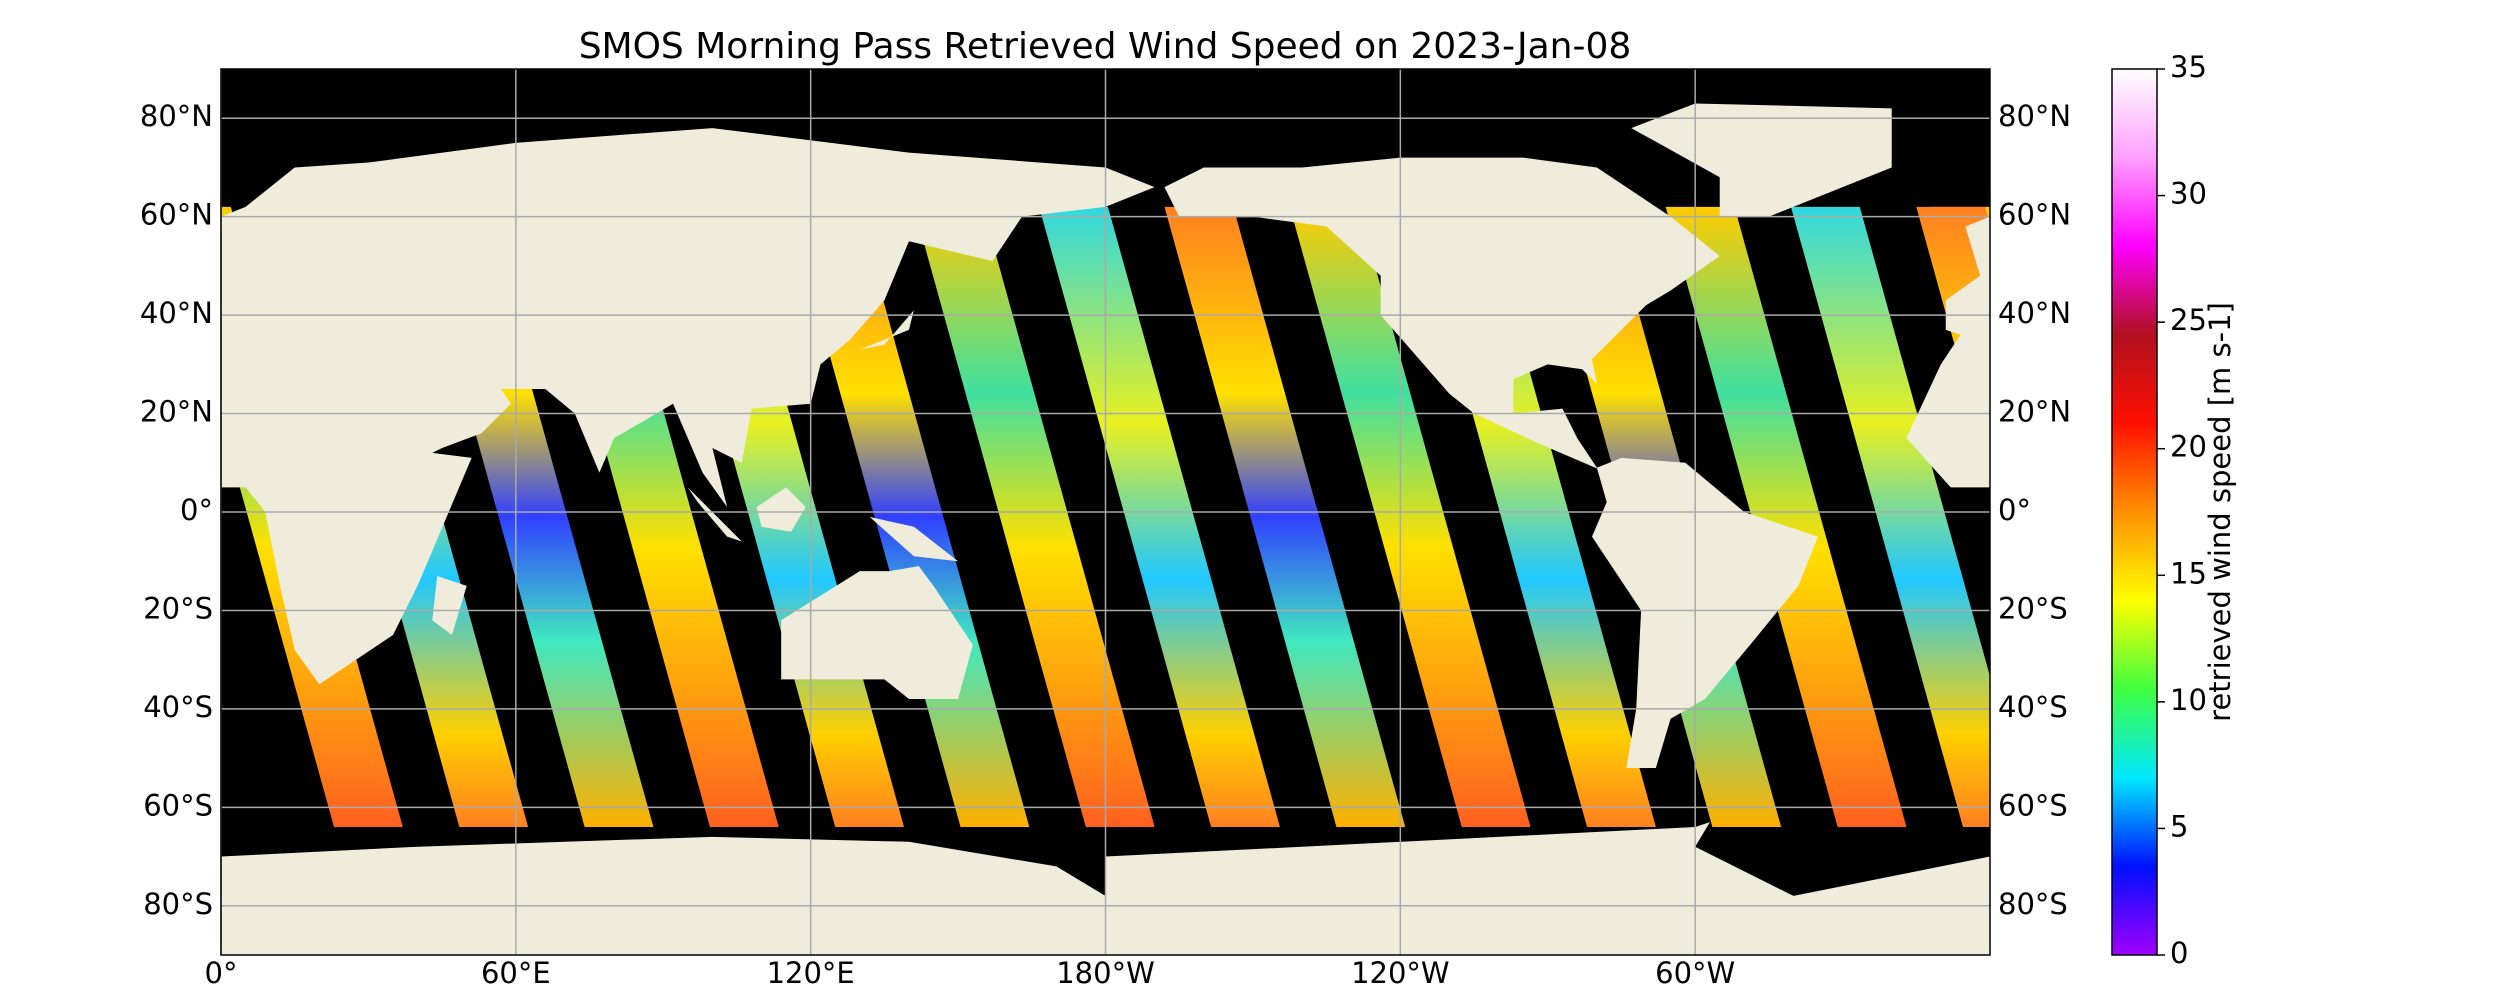 Image resolution: width=2500 pixels, height=1000 pixels. What do you see at coordinates (176, 215) in the screenshot?
I see `lat-tick-label: 60°N` at bounding box center [176, 215].